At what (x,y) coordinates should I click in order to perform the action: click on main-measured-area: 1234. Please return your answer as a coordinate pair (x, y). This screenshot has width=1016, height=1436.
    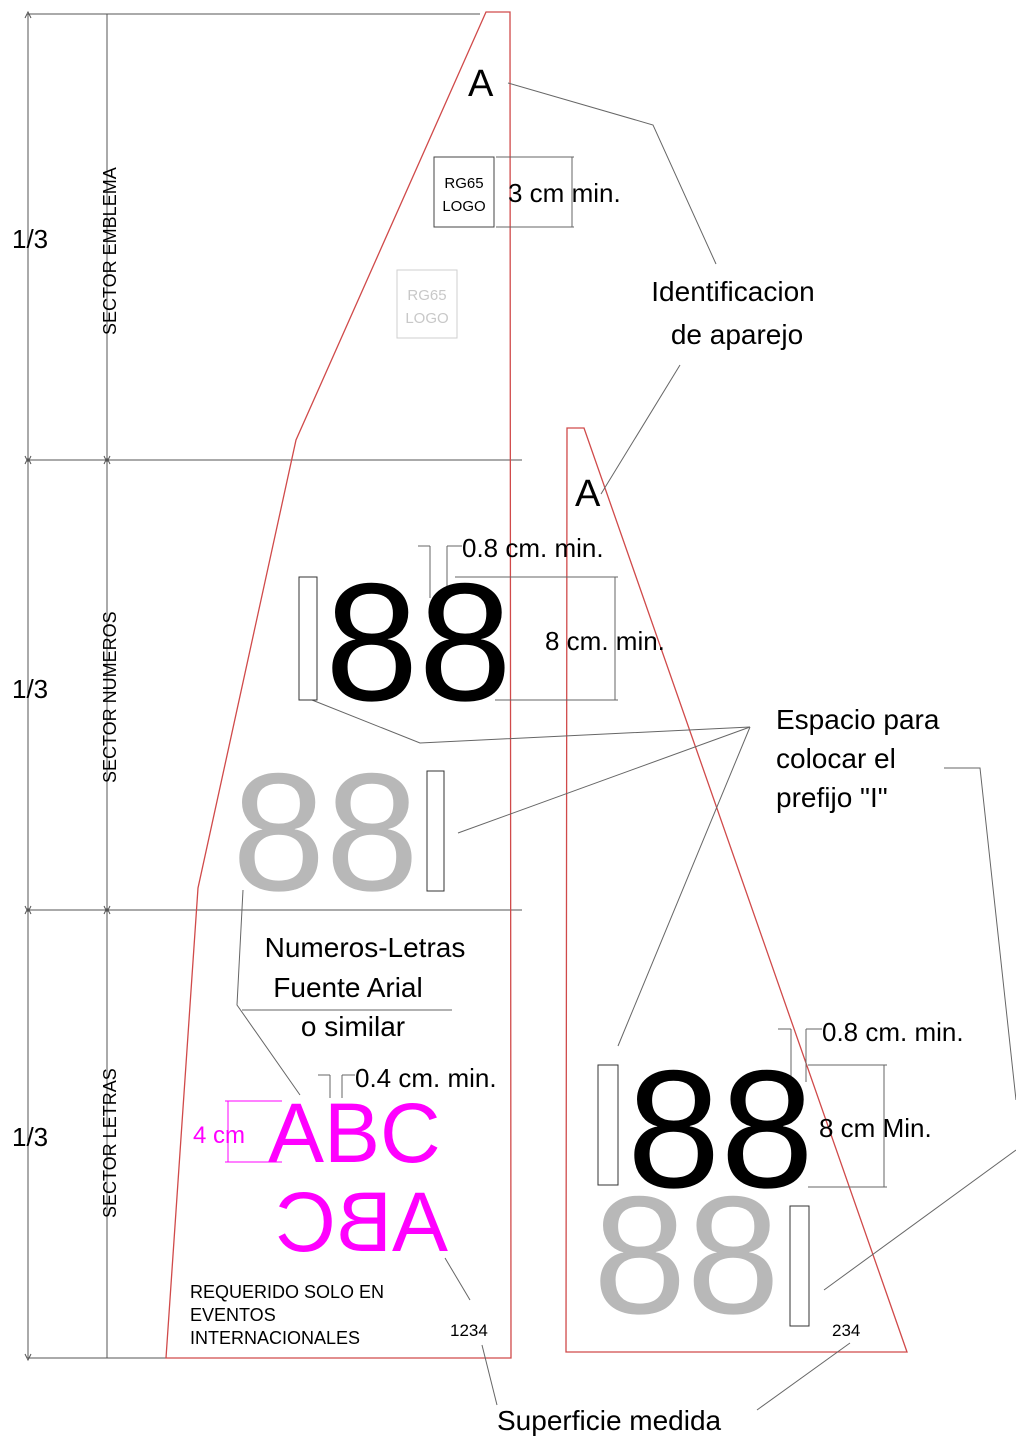
    Looking at the image, I should click on (469, 1330).